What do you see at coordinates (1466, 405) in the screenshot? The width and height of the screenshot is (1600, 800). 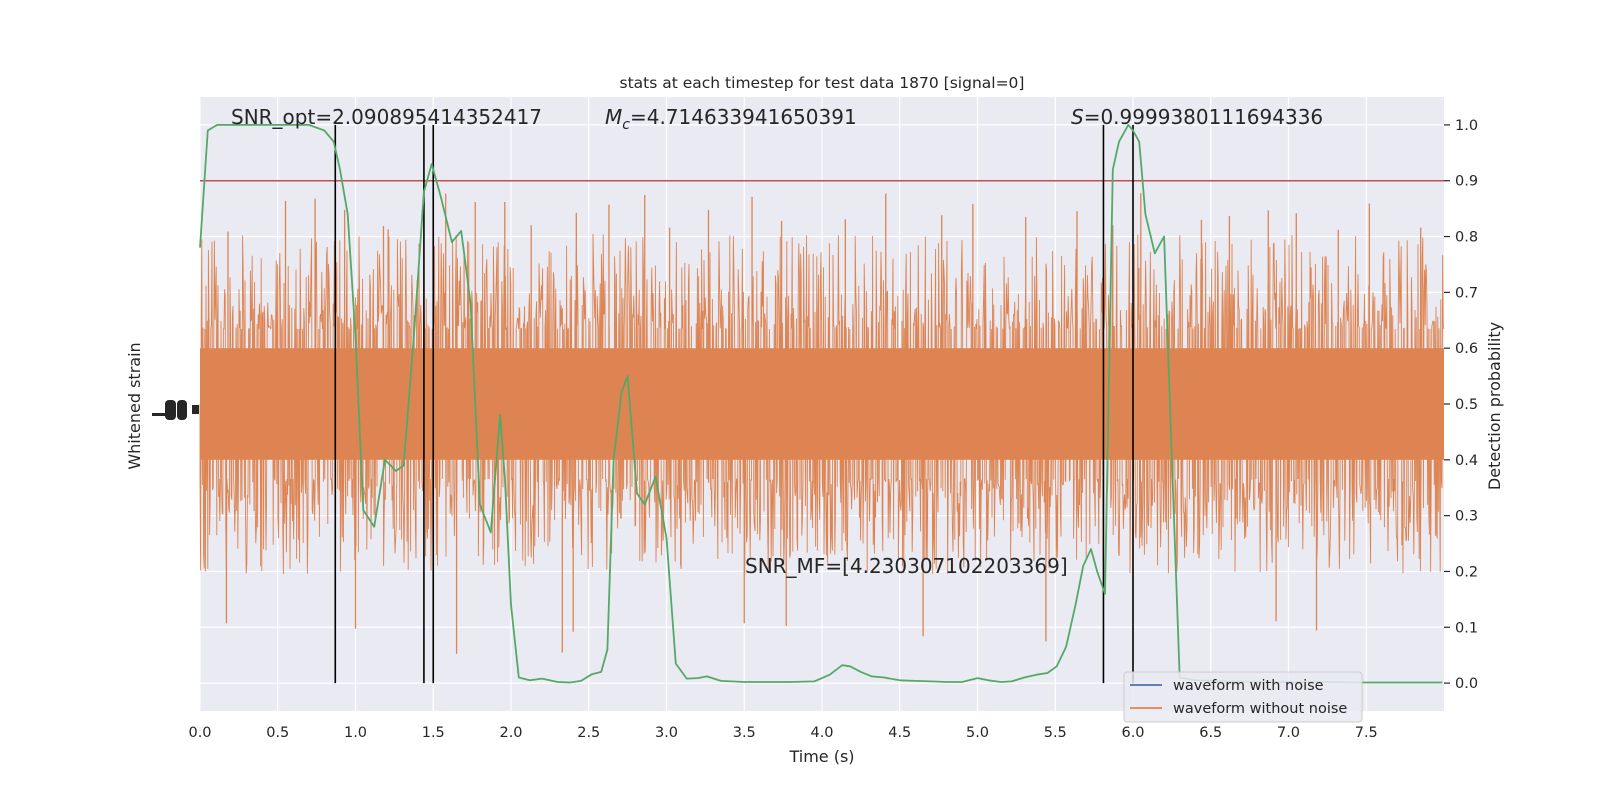 I see `y-tick-label: 0.5` at bounding box center [1466, 405].